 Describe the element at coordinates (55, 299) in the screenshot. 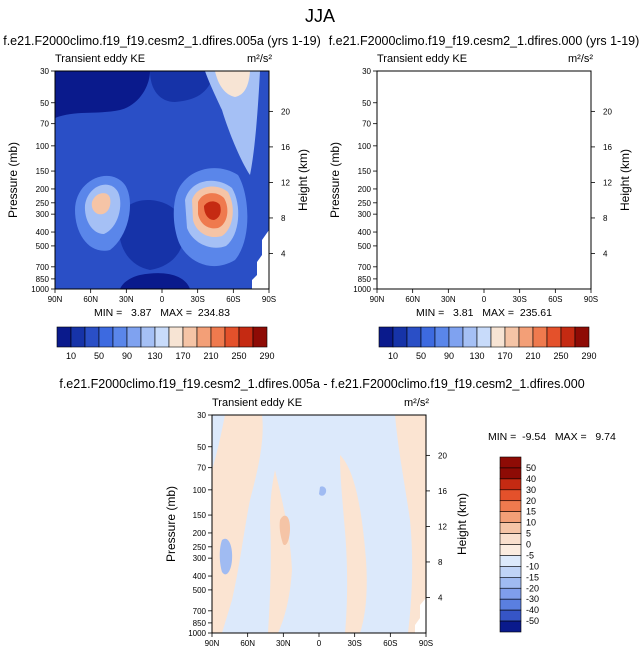

I see `latitude-tick-label: 90N` at that location.